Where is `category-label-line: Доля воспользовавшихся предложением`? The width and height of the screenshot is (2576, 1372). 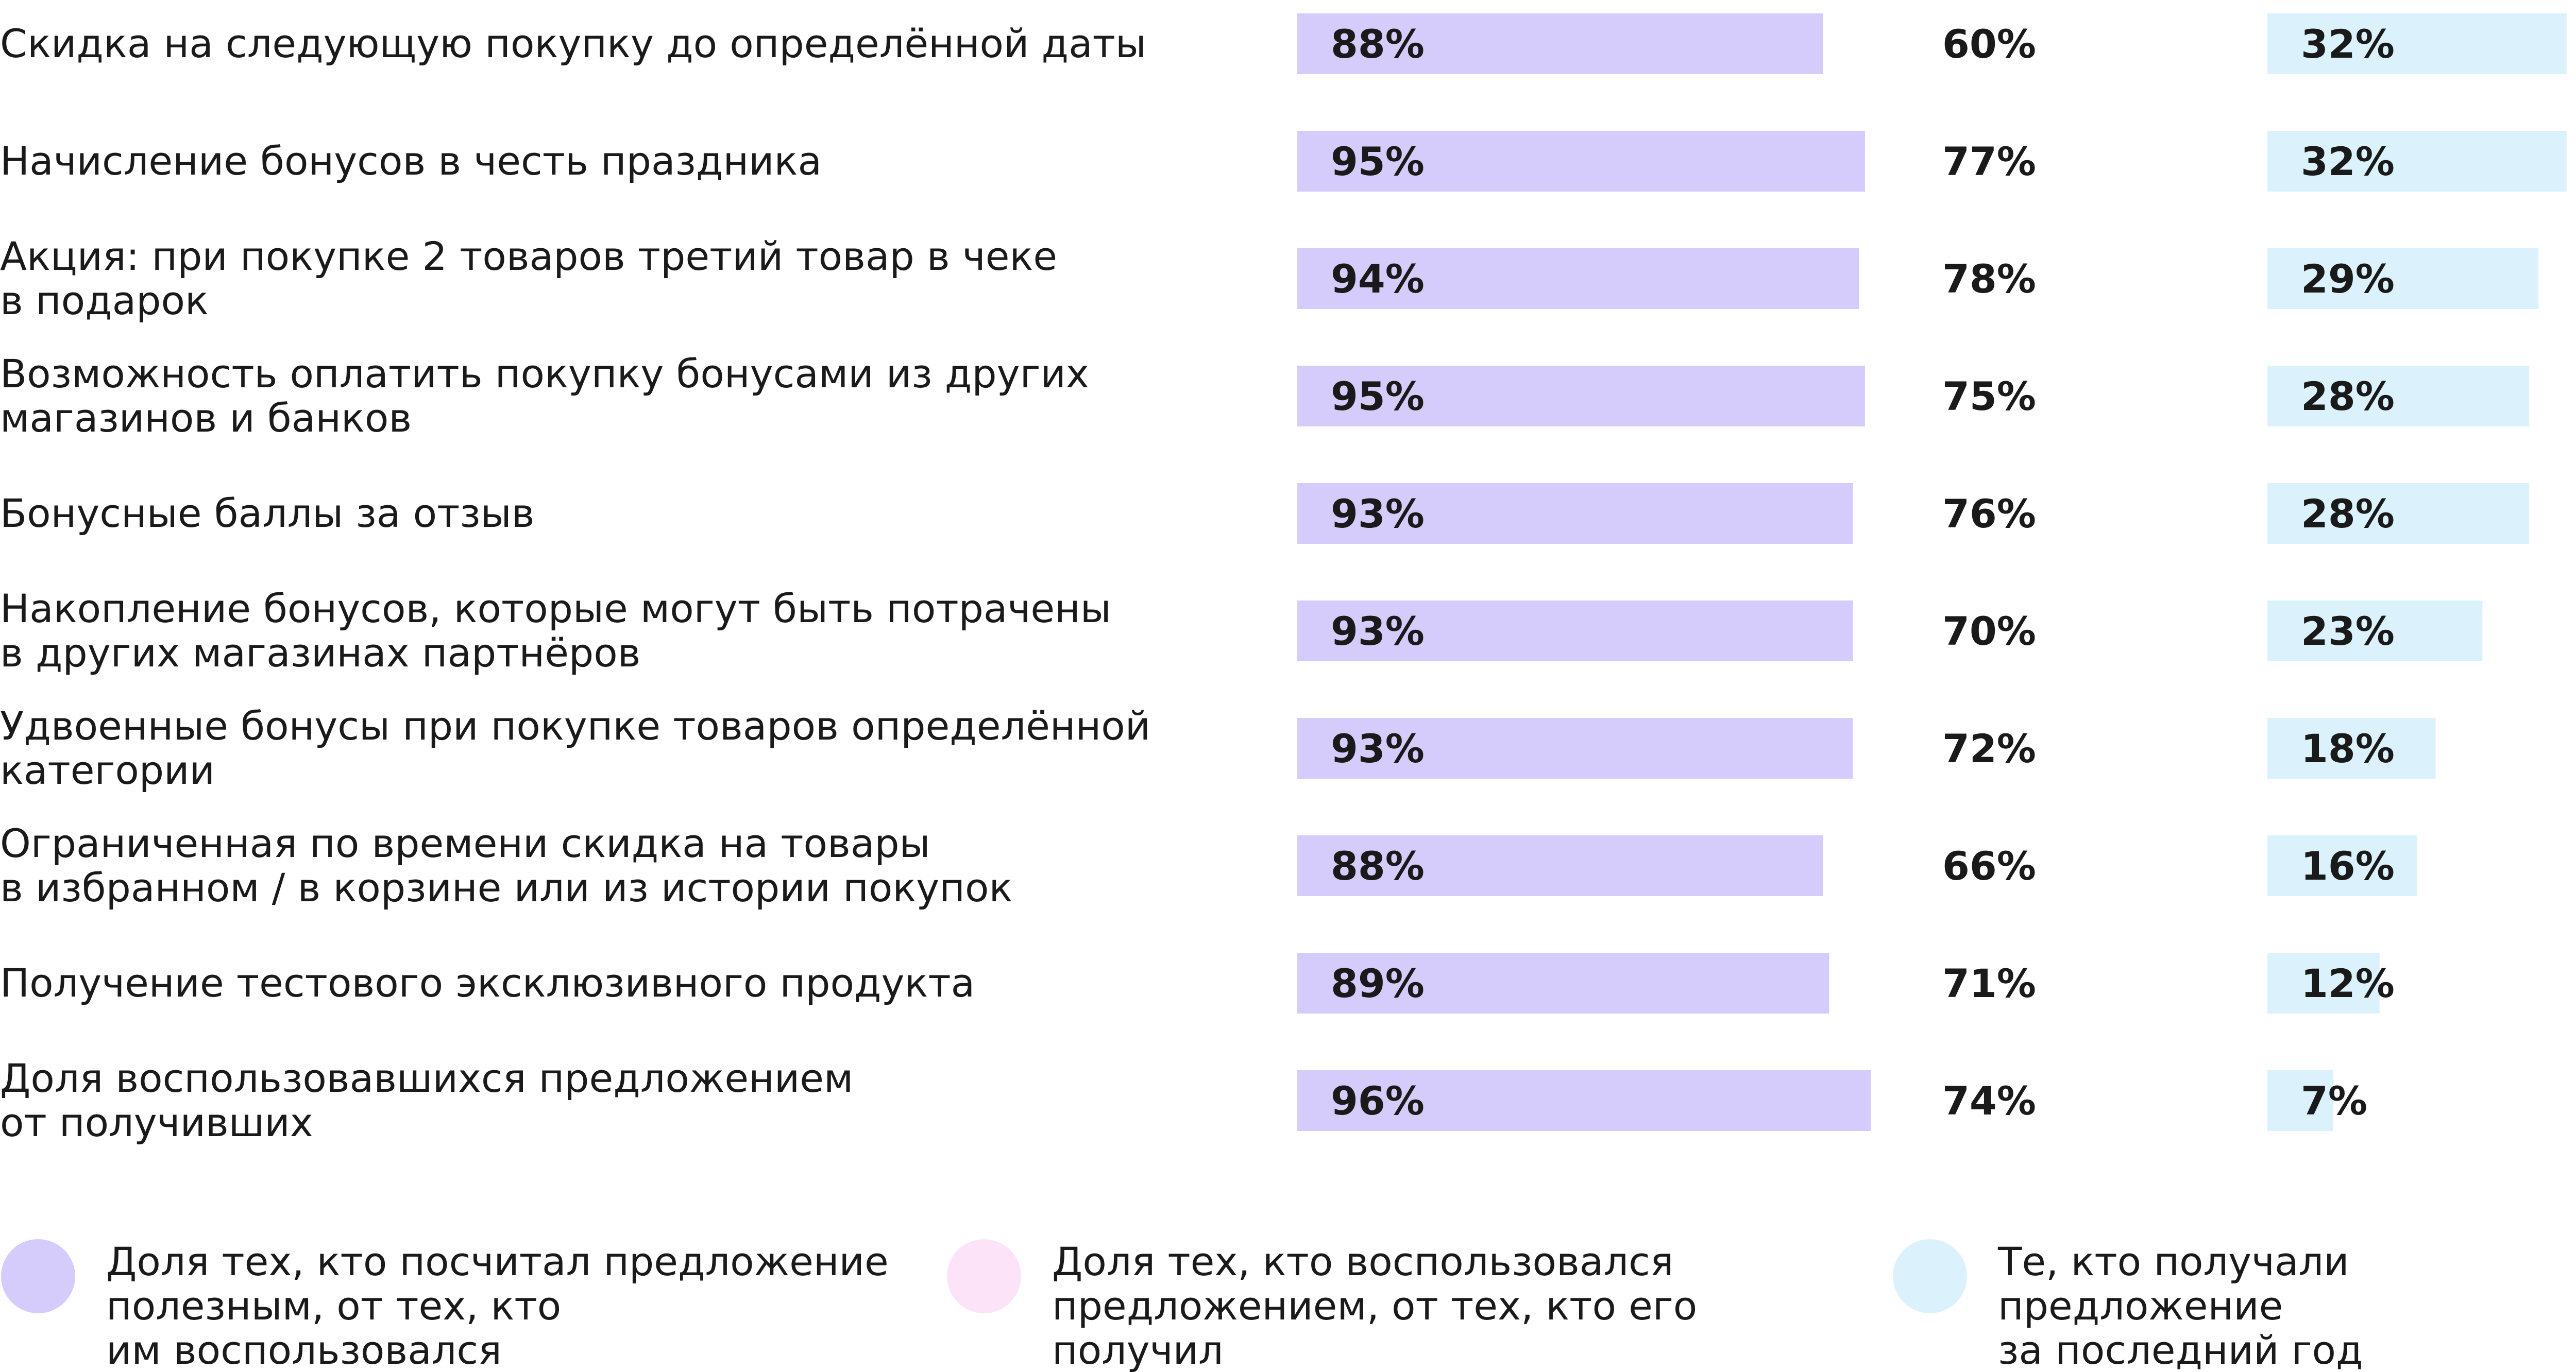 category-label-line: Доля воспользовавшихся предложением is located at coordinates (426, 1078).